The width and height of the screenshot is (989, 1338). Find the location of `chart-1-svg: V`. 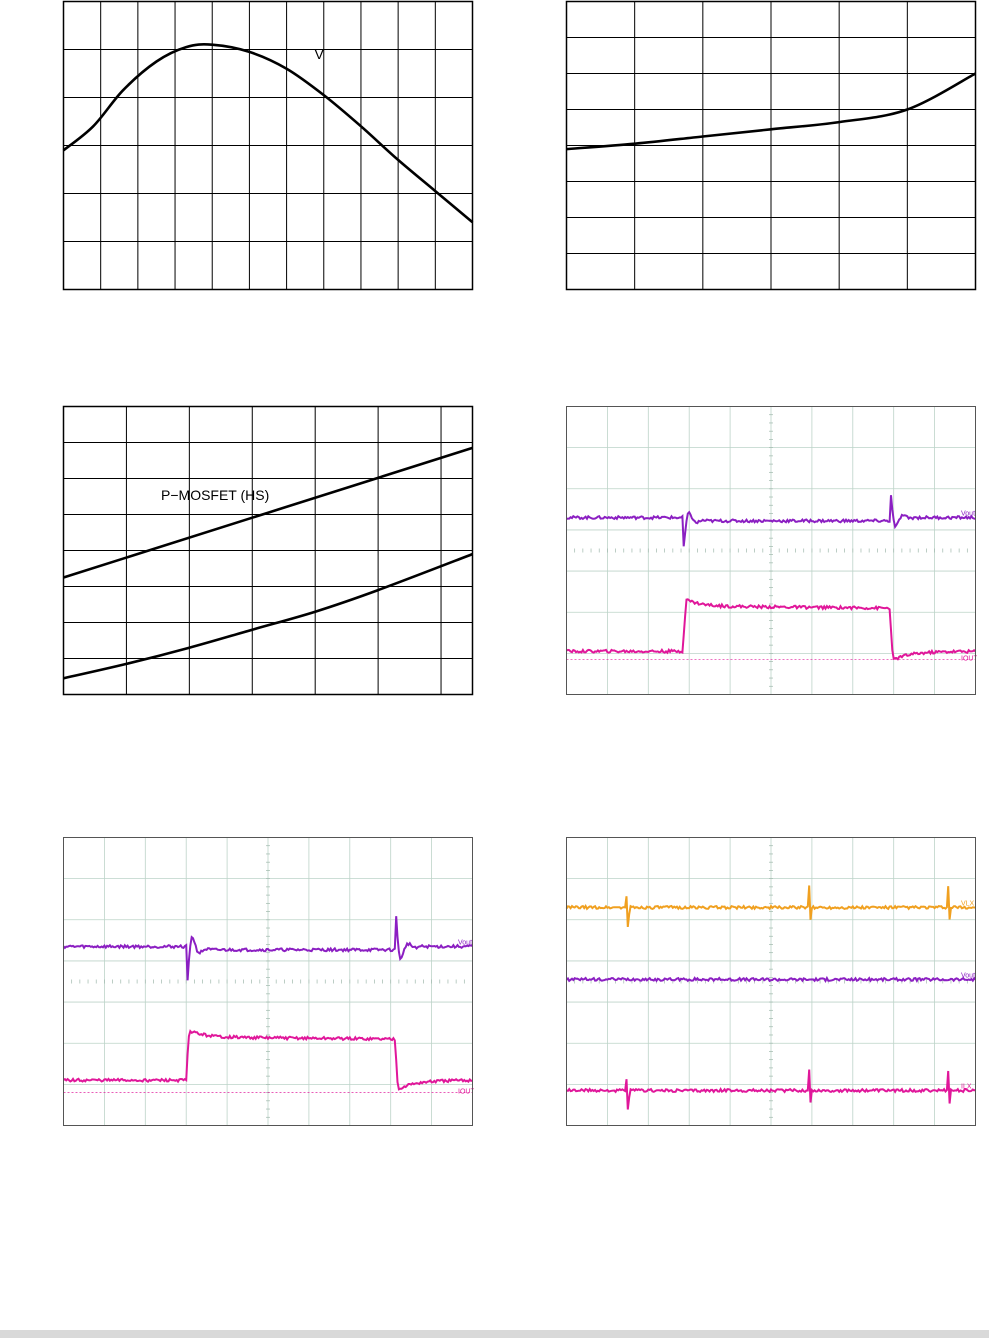

chart-1-svg: V is located at coordinates (268, 145).